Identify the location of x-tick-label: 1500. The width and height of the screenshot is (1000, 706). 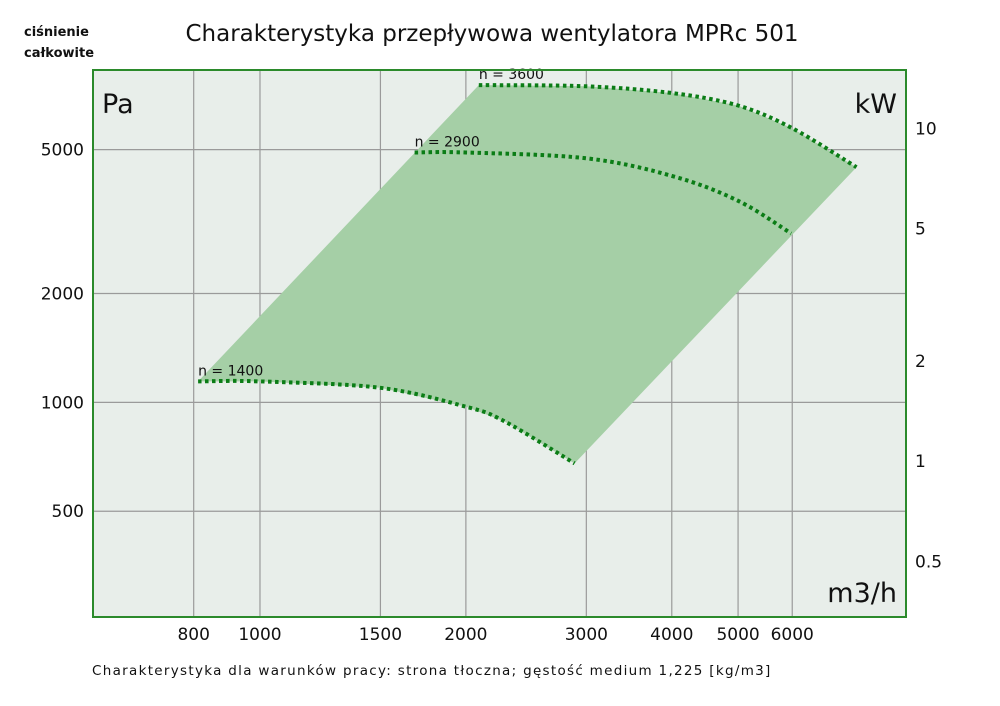
(380, 635).